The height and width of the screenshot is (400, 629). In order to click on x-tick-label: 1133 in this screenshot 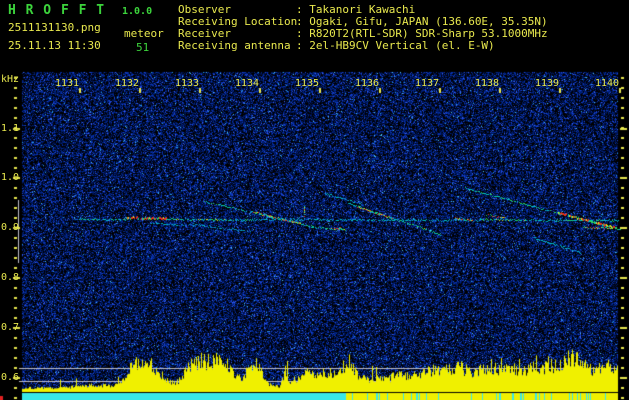, I will do `click(187, 83)`.